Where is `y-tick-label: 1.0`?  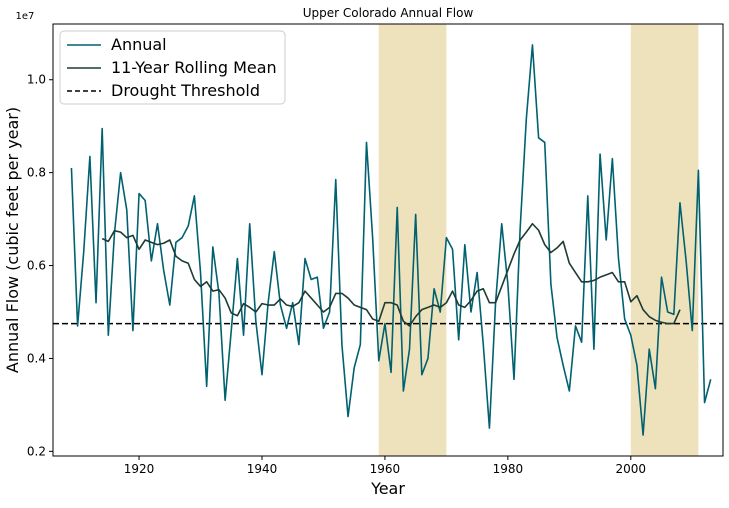 y-tick-label: 1.0 is located at coordinates (36, 80).